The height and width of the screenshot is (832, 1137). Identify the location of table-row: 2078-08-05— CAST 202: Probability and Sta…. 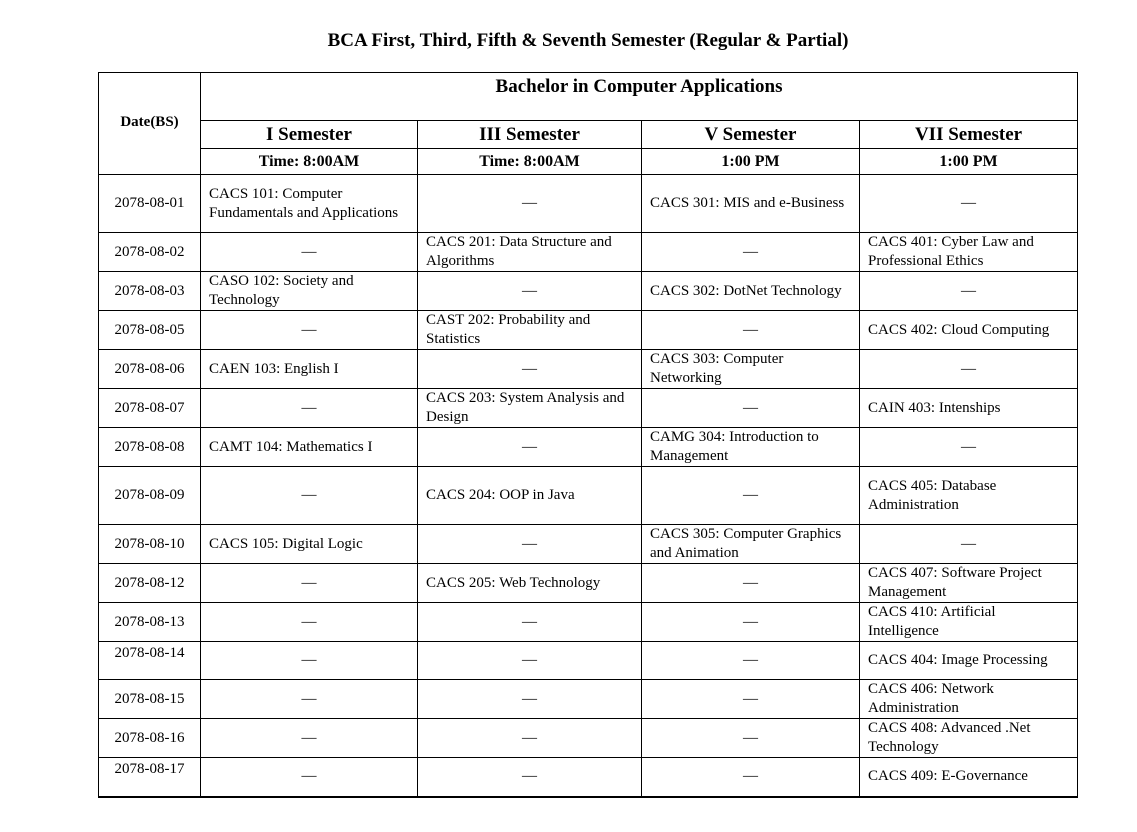
(588, 330).